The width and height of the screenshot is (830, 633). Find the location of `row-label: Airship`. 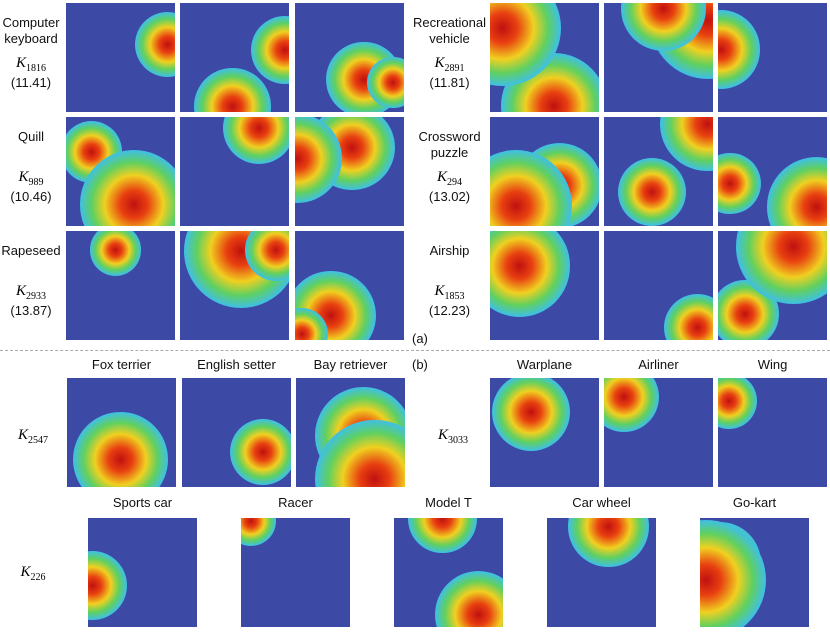

row-label: Airship is located at coordinates (449, 250).